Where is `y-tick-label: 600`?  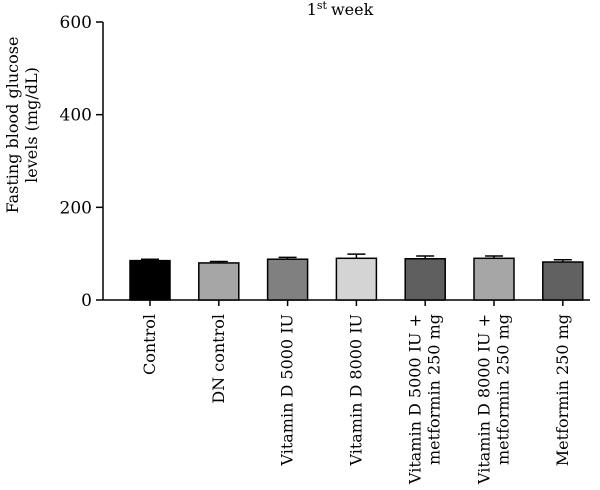 y-tick-label: 600 is located at coordinates (76, 23).